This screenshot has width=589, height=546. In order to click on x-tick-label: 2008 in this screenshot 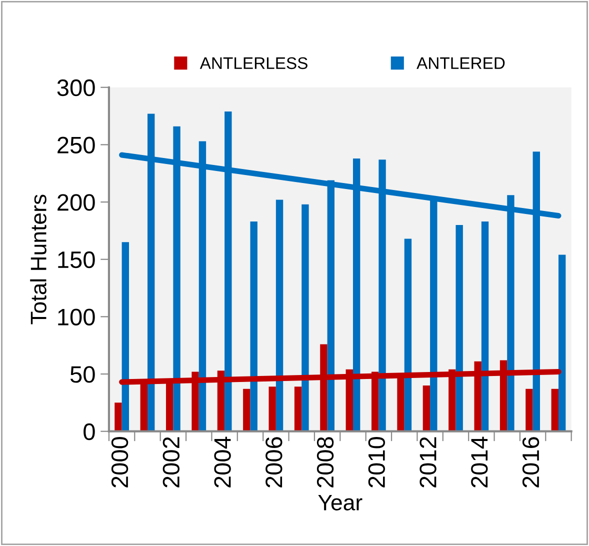, I will do `click(325, 462)`.